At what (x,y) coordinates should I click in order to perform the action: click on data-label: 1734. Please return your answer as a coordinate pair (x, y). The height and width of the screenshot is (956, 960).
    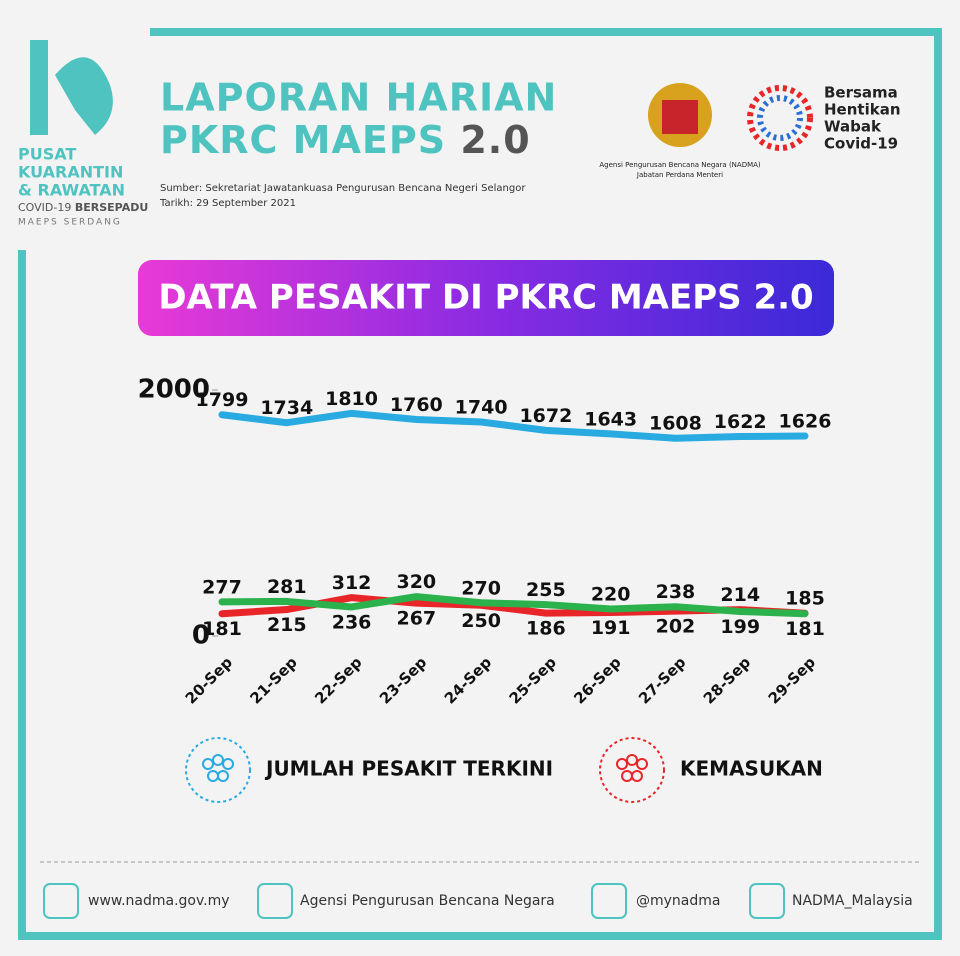
    Looking at the image, I should click on (286, 408).